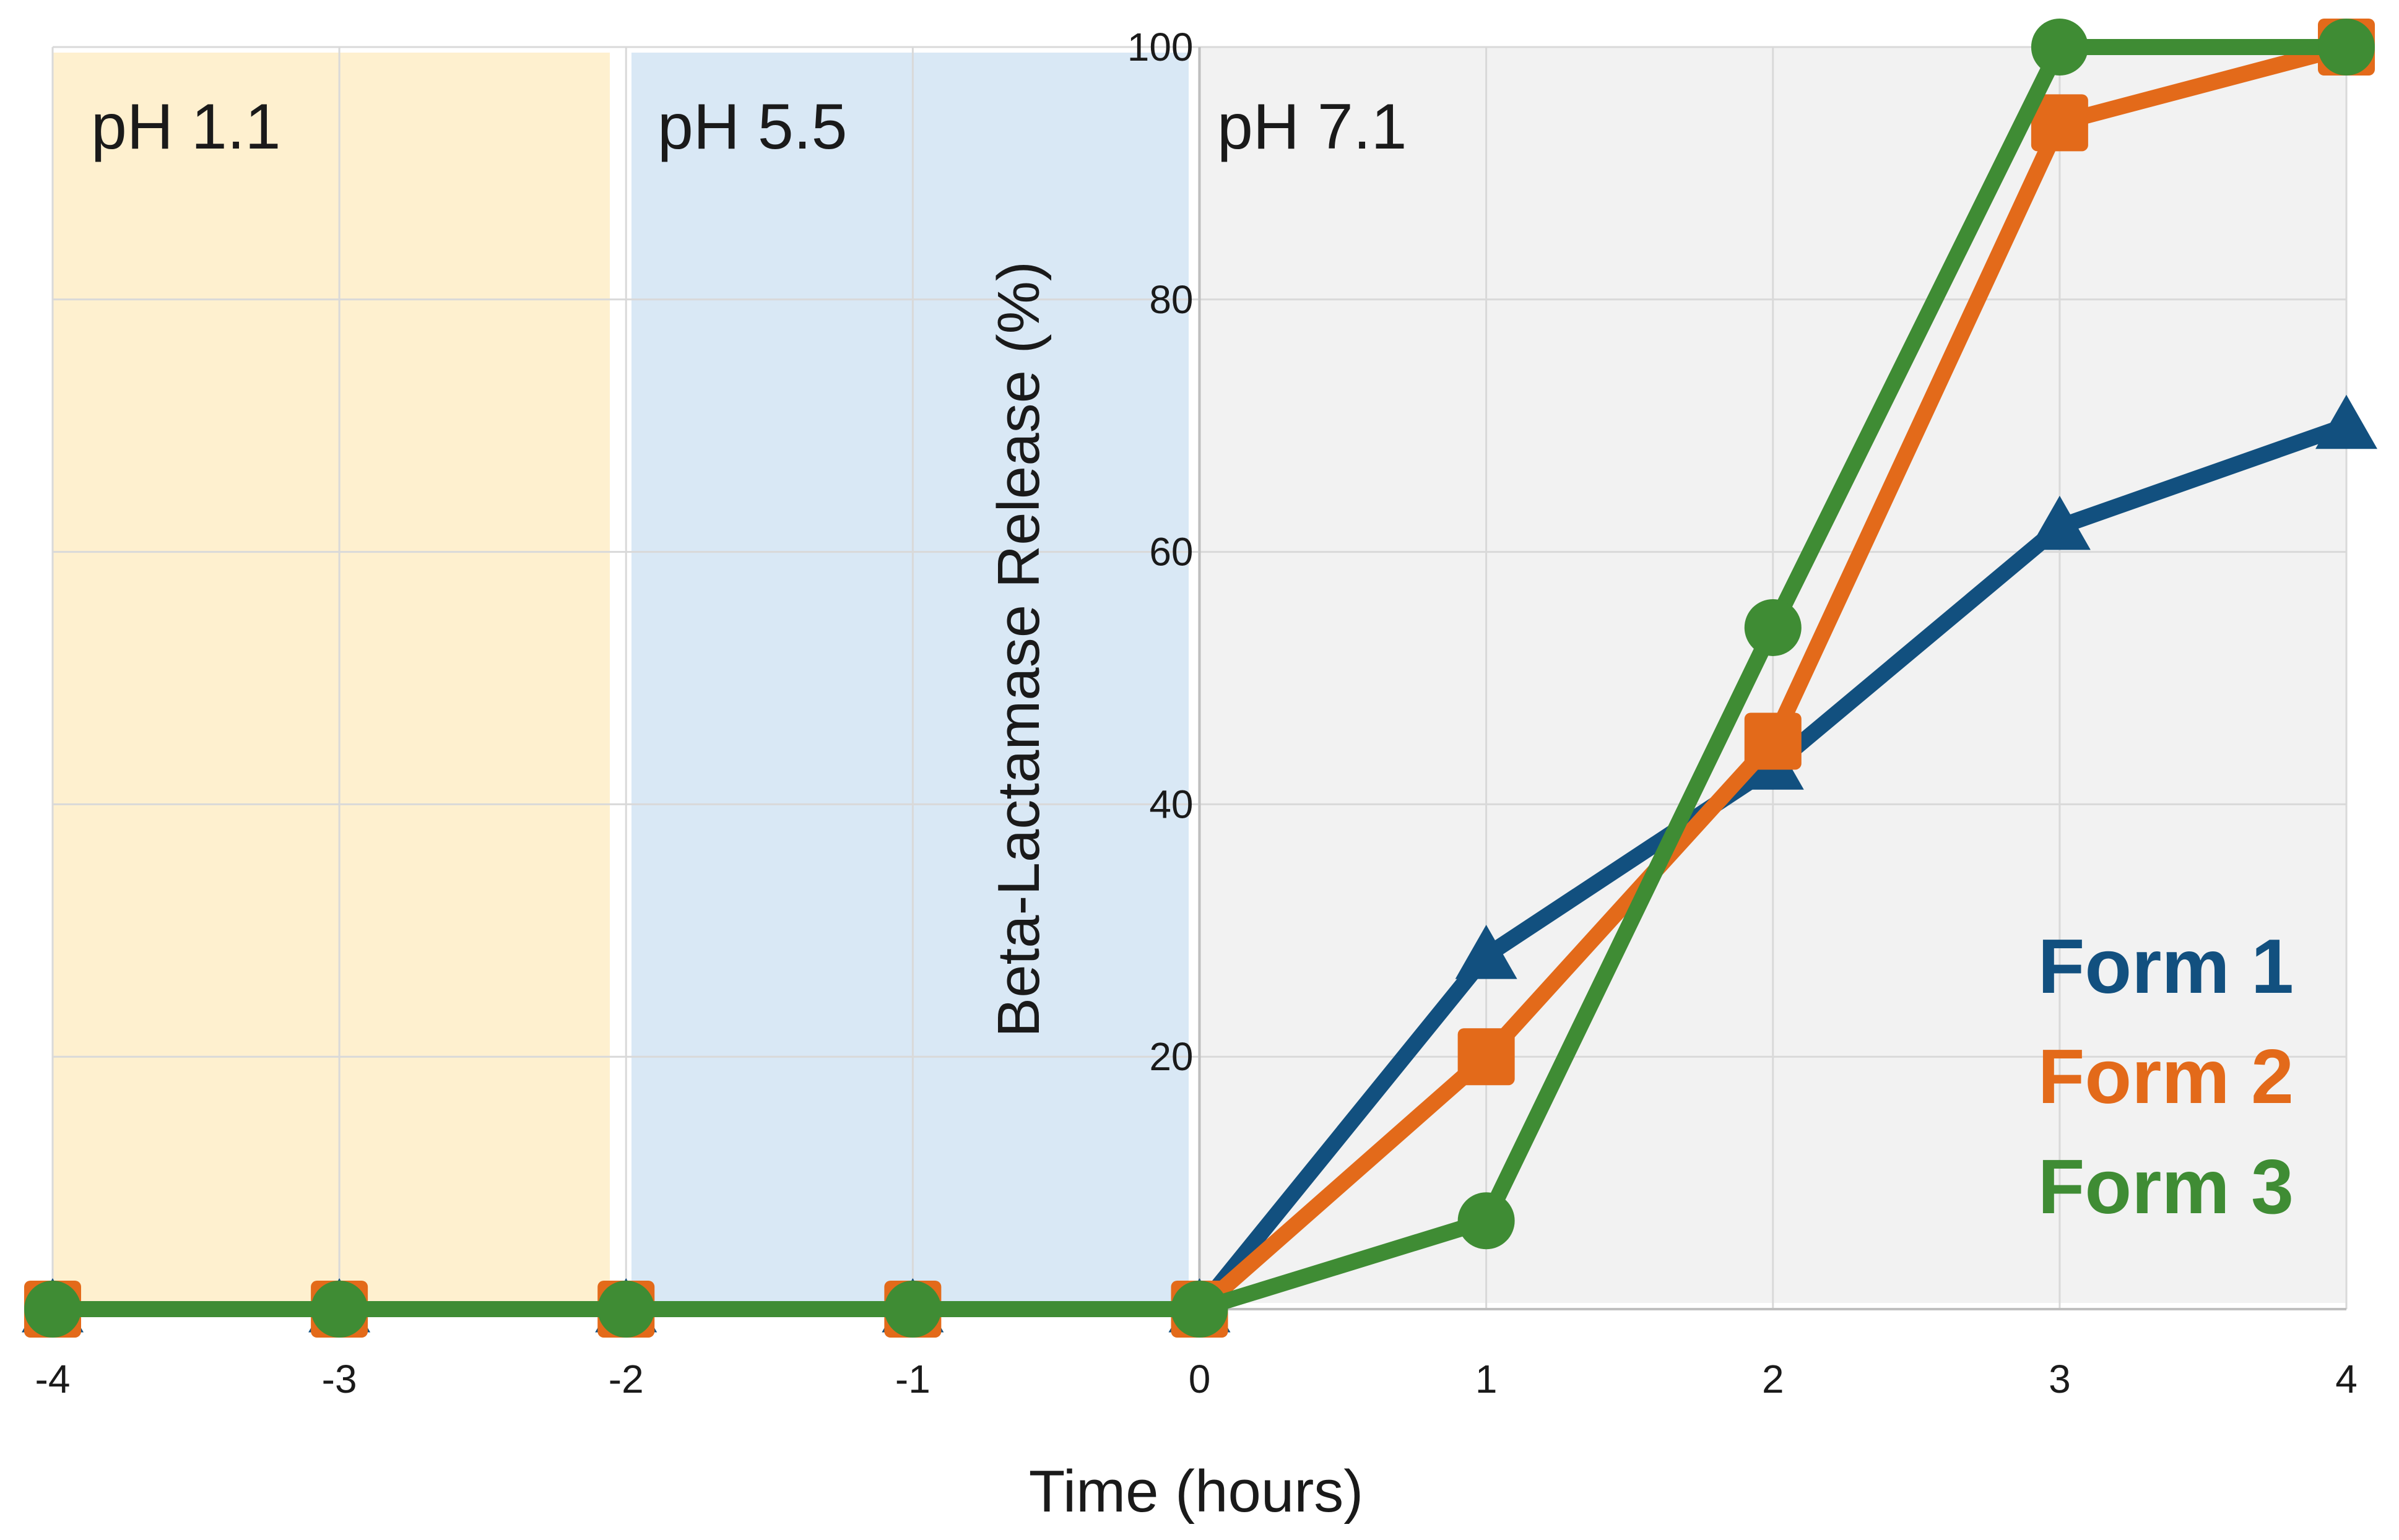 The width and height of the screenshot is (2399, 1540). I want to click on y-tick-label: 80, so click(1171, 300).